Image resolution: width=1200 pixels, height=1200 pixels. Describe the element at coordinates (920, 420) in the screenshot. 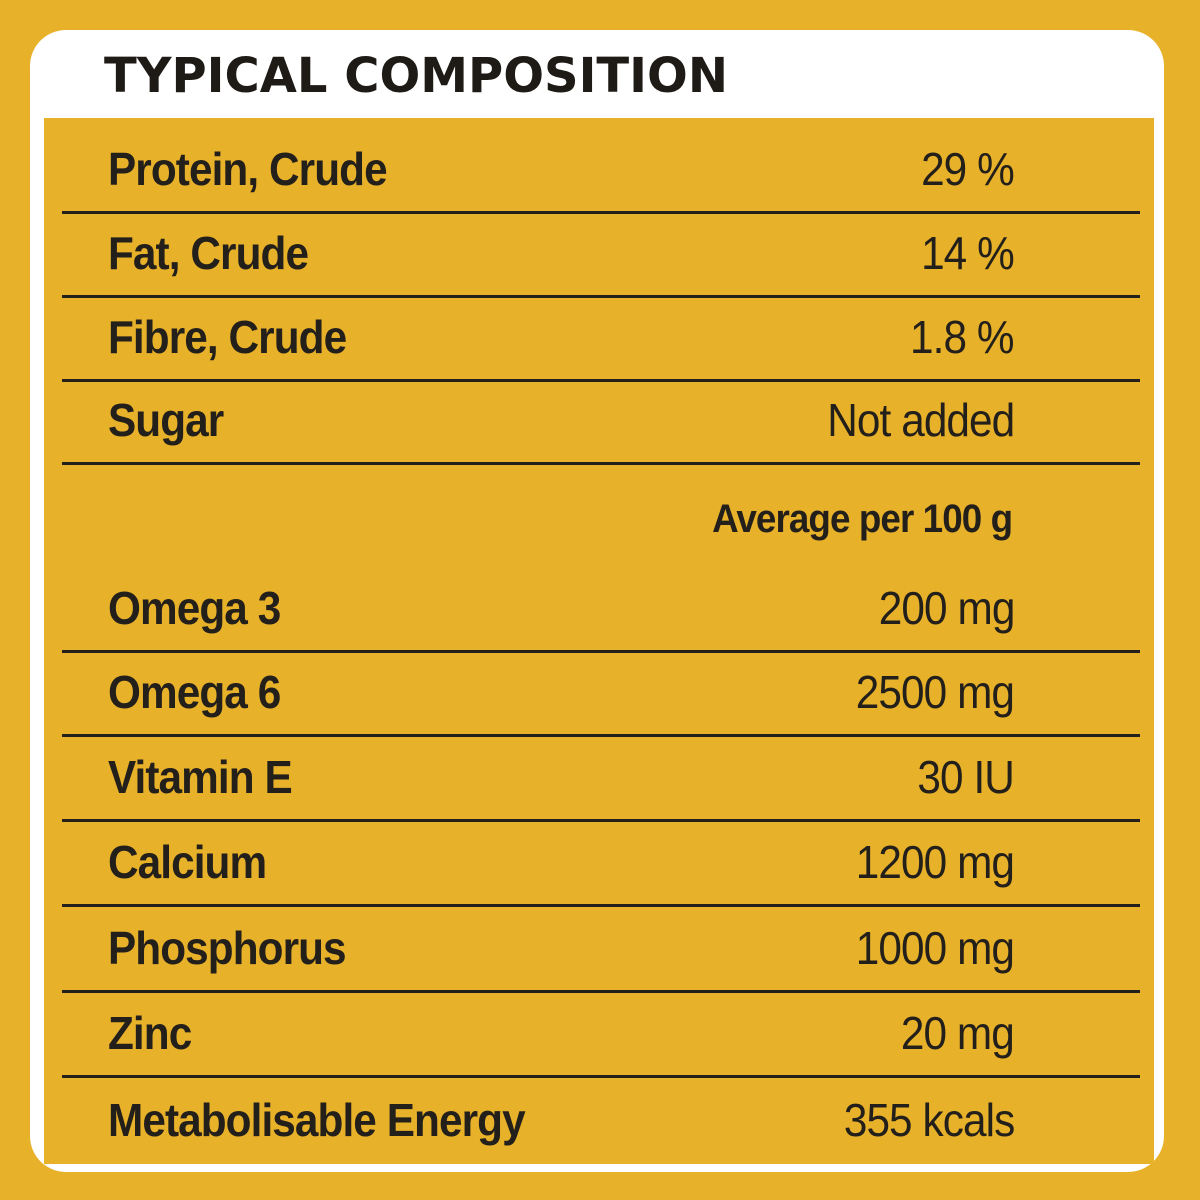

I see `row-value: Not added` at that location.